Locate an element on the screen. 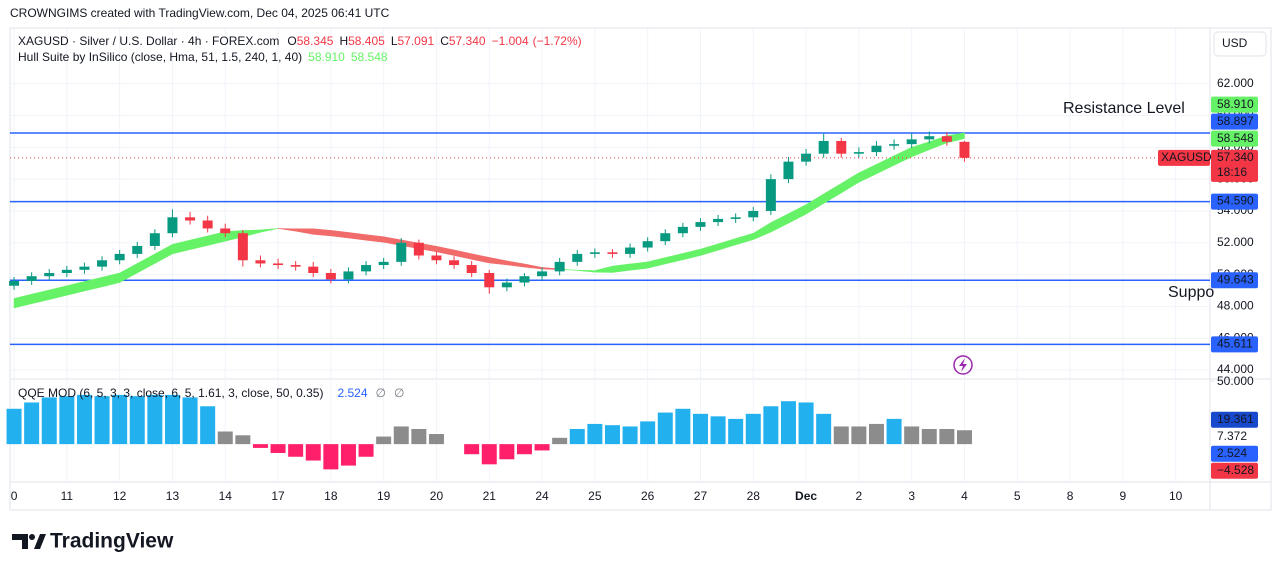  symbol-tag-bg is located at coordinates (1184, 157).